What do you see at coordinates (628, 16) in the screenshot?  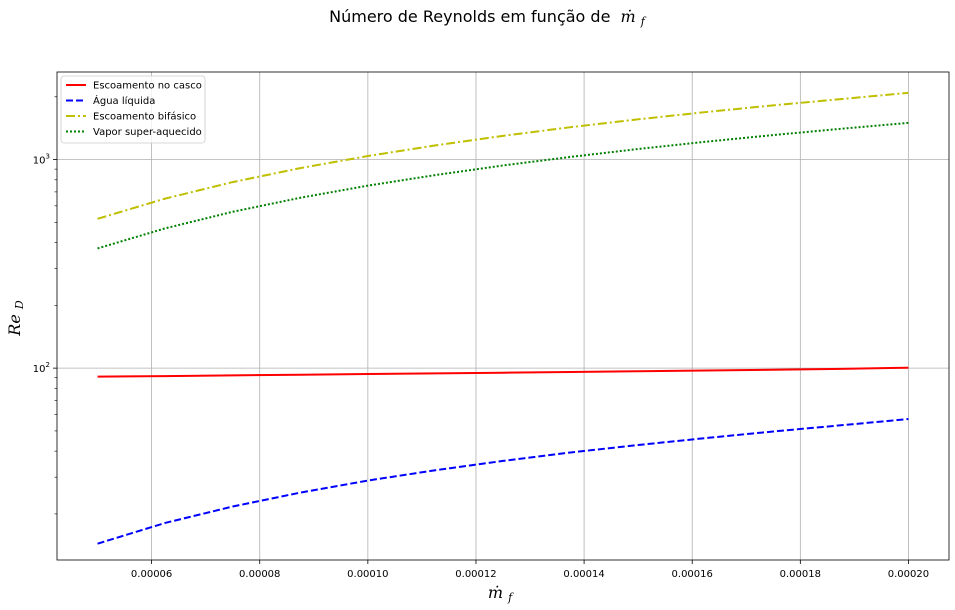 I see `chart-title-math-base: ṁ` at bounding box center [628, 16].